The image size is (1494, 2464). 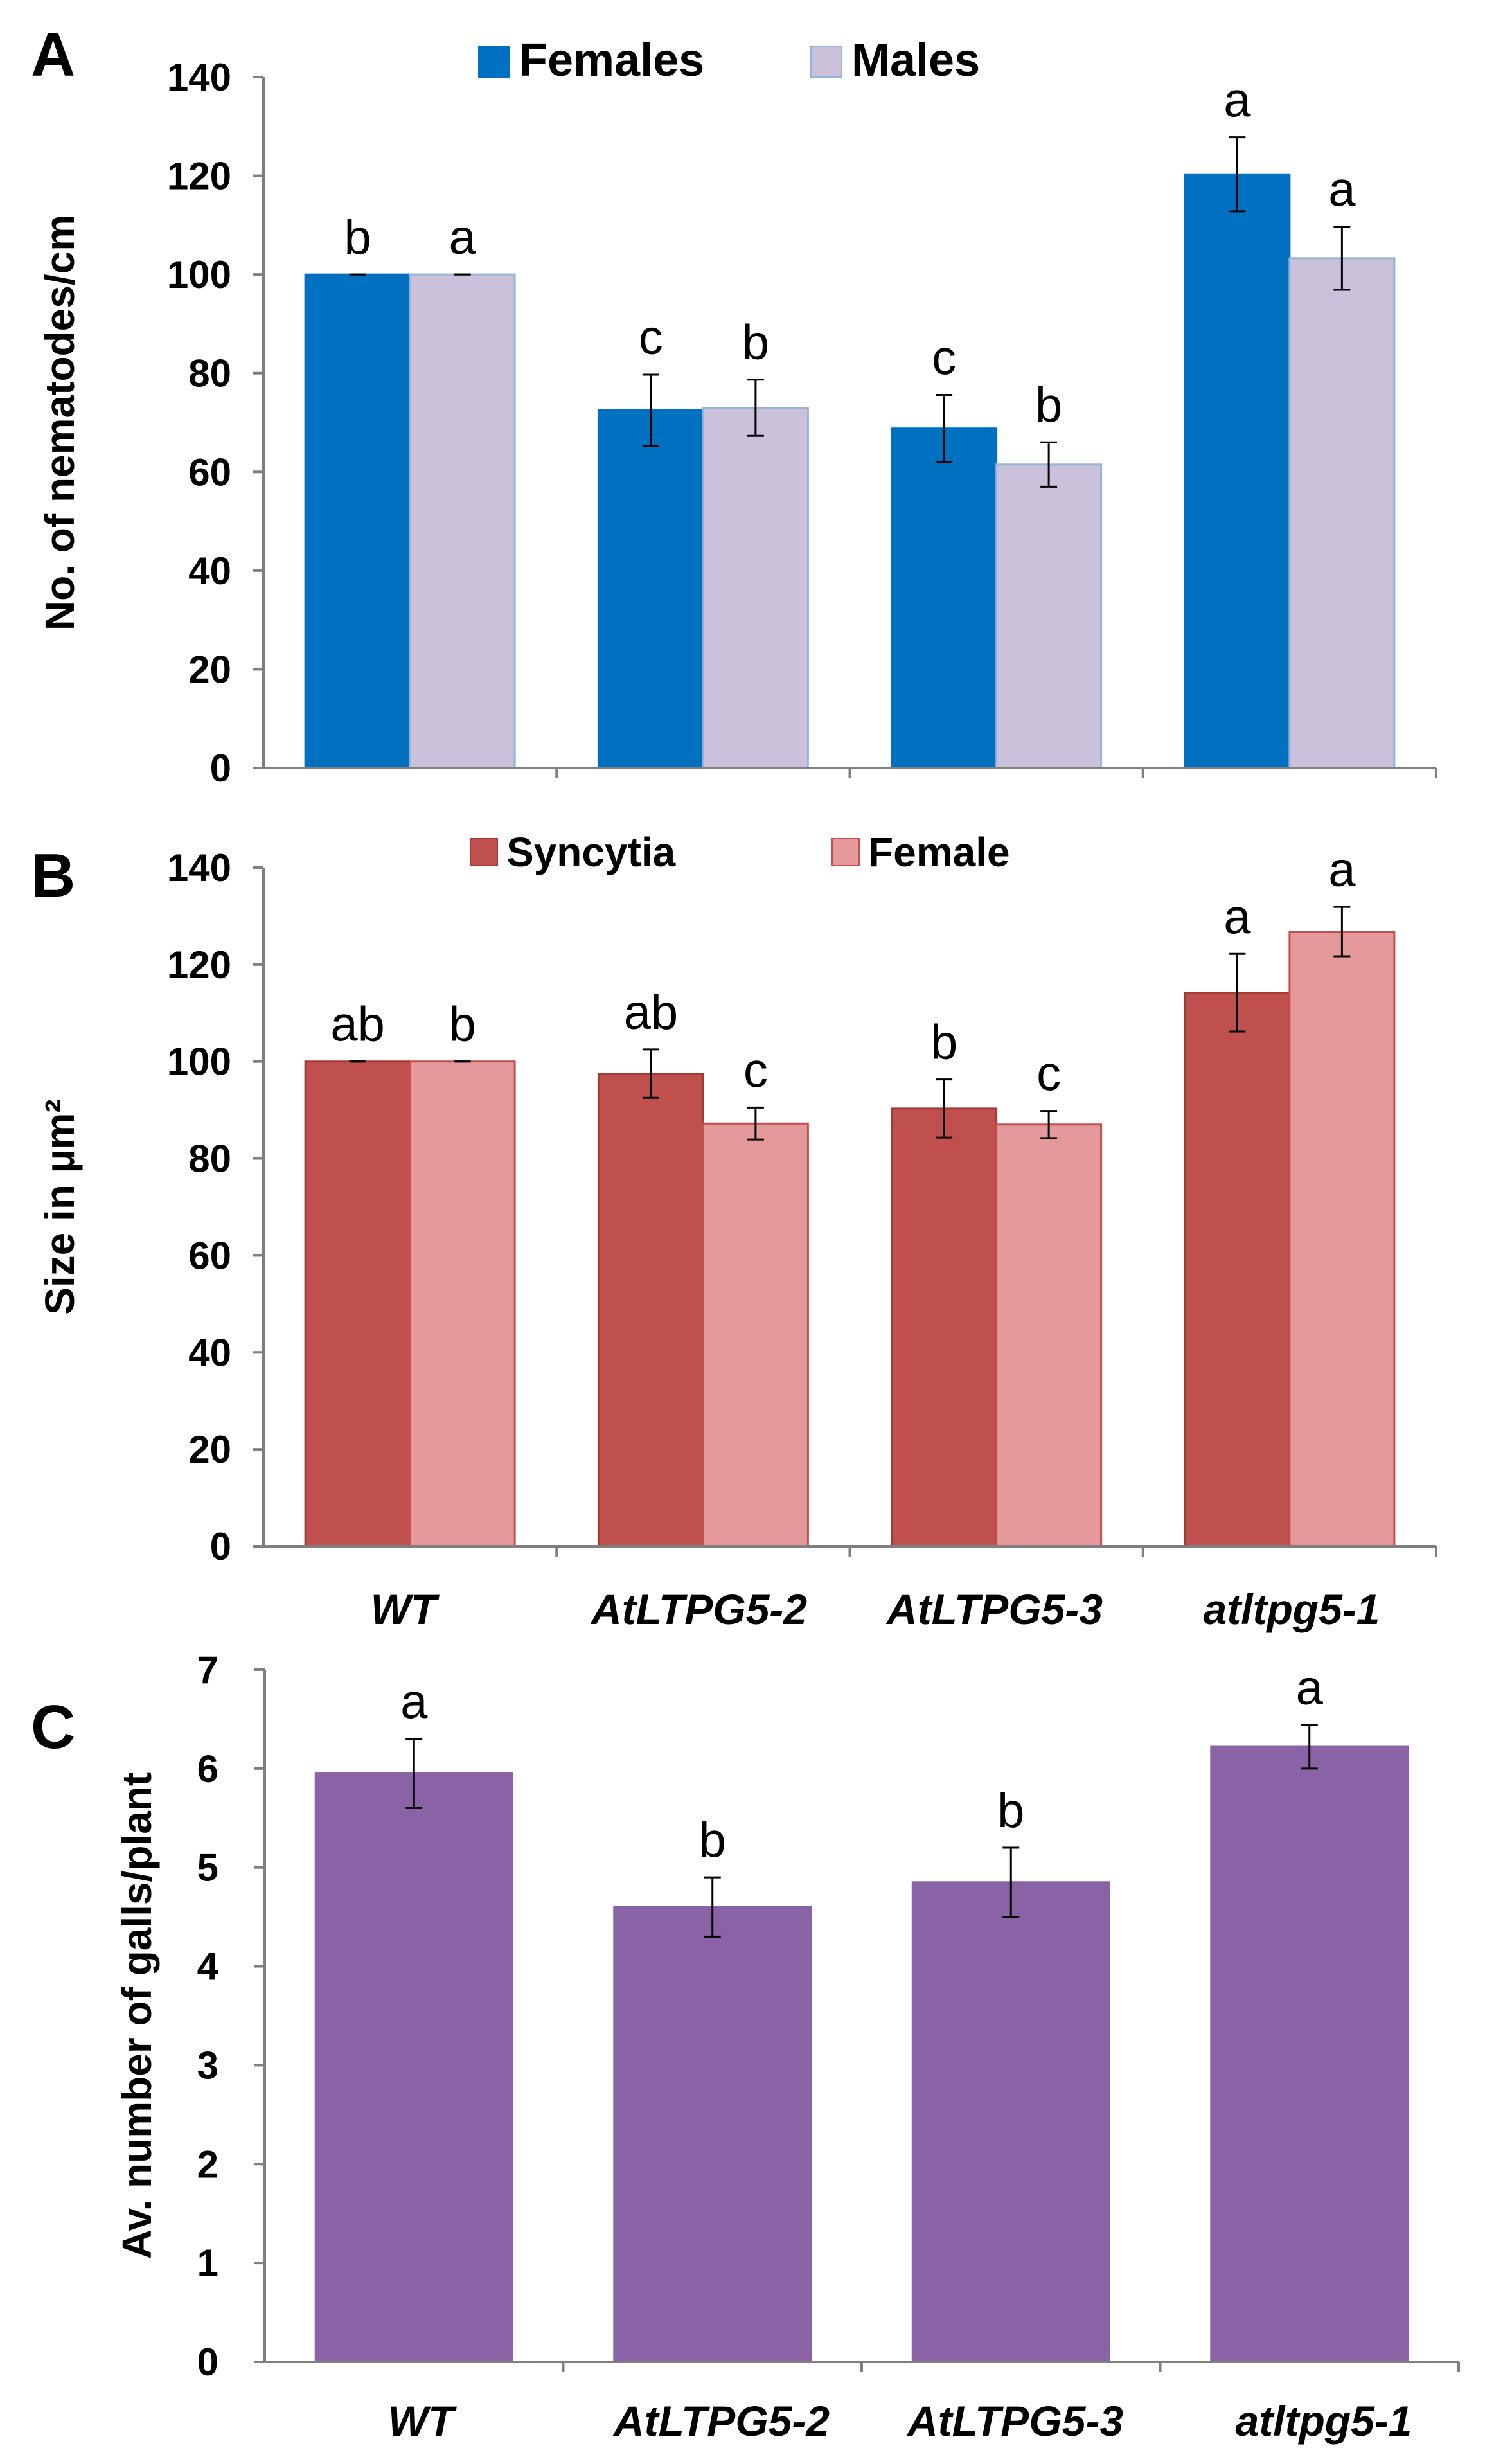 I want to click on y-axis-label: Av. number of galls/plant, so click(x=137, y=2015).